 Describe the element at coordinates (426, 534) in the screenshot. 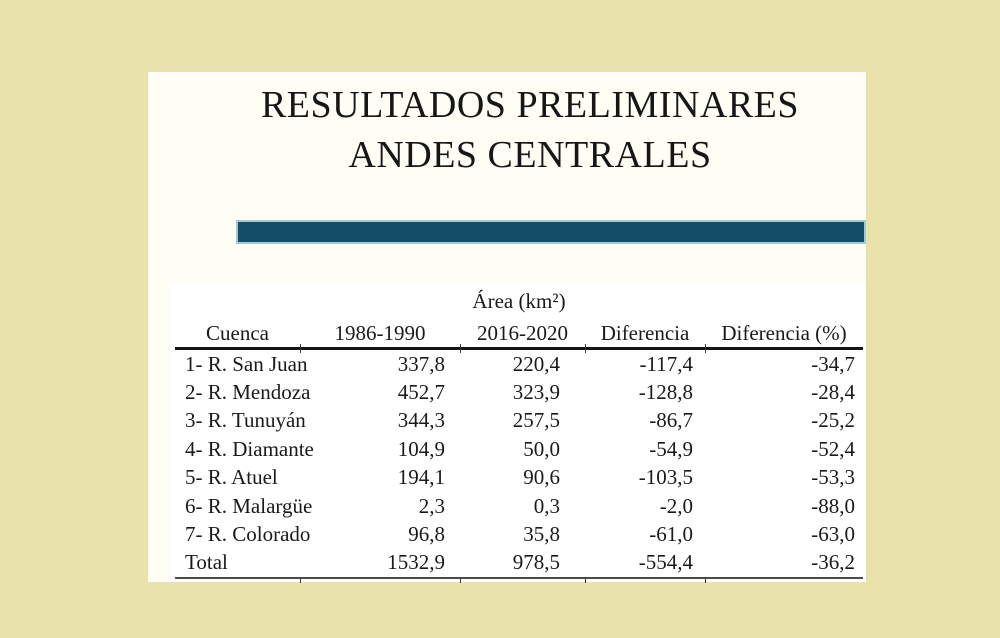

I see `row-value: 96,8` at that location.